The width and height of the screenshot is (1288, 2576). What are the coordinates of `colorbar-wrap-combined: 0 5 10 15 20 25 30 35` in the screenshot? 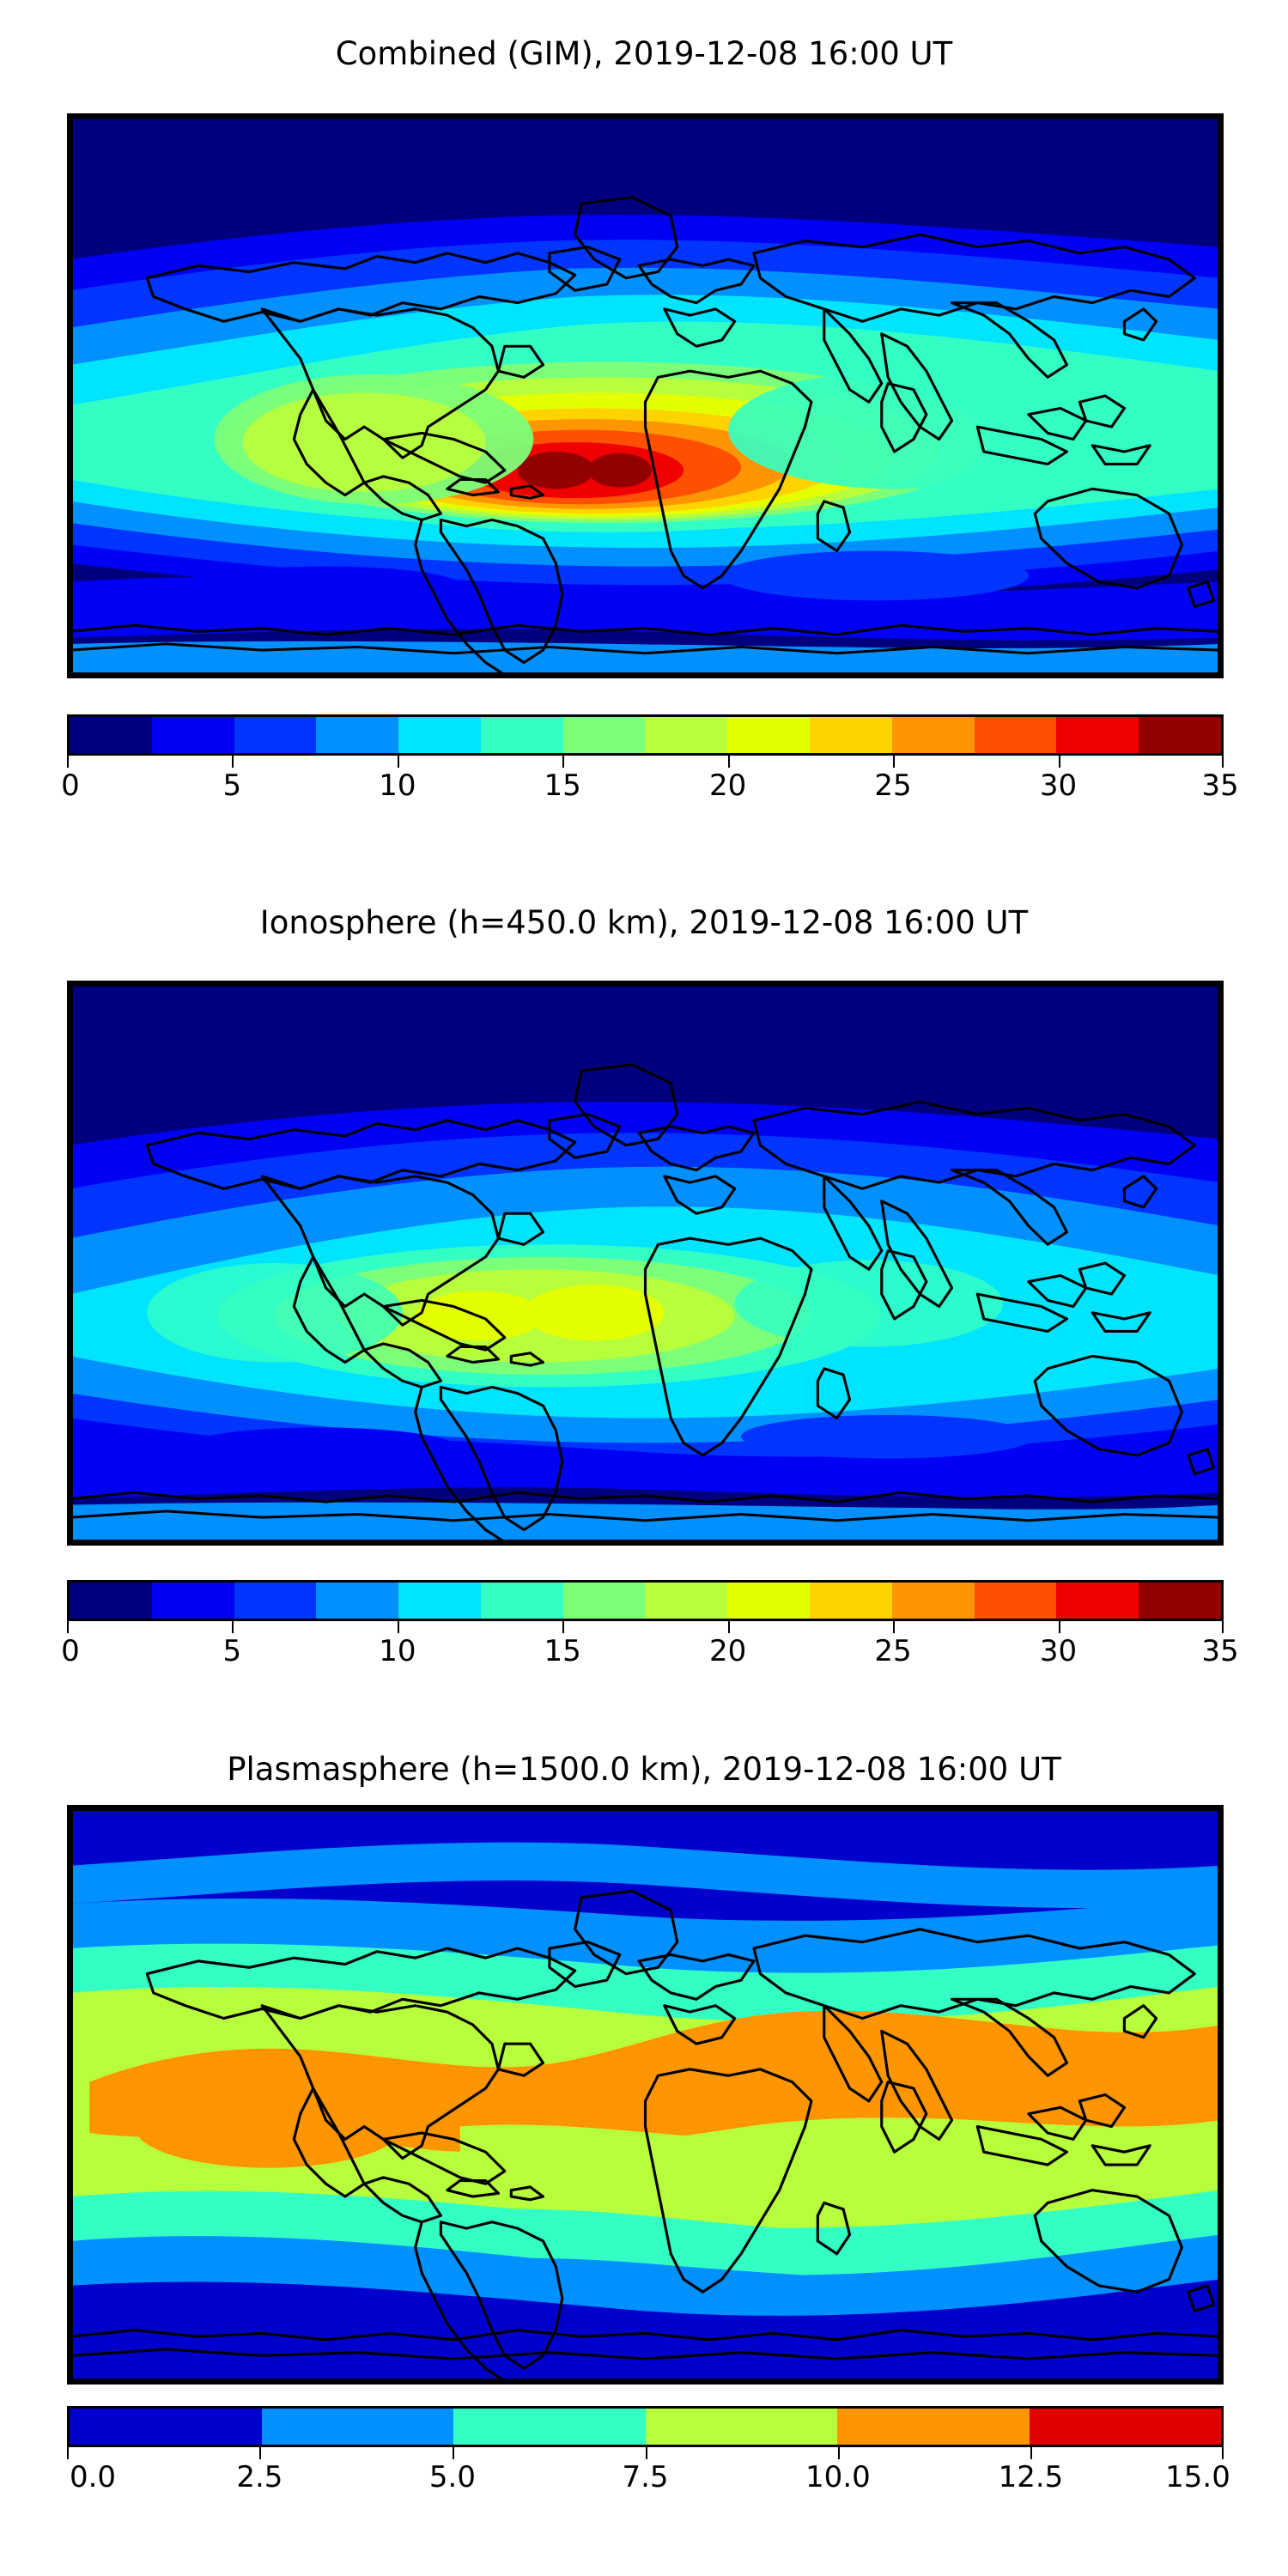 It's located at (650, 761).